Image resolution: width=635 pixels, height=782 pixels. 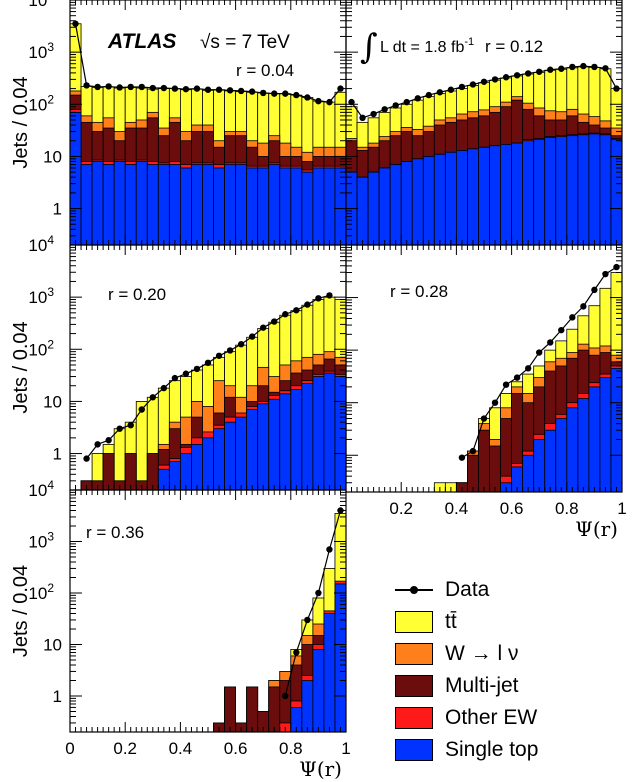 I want to click on x-tick-label: 0.6, so click(x=236, y=748).